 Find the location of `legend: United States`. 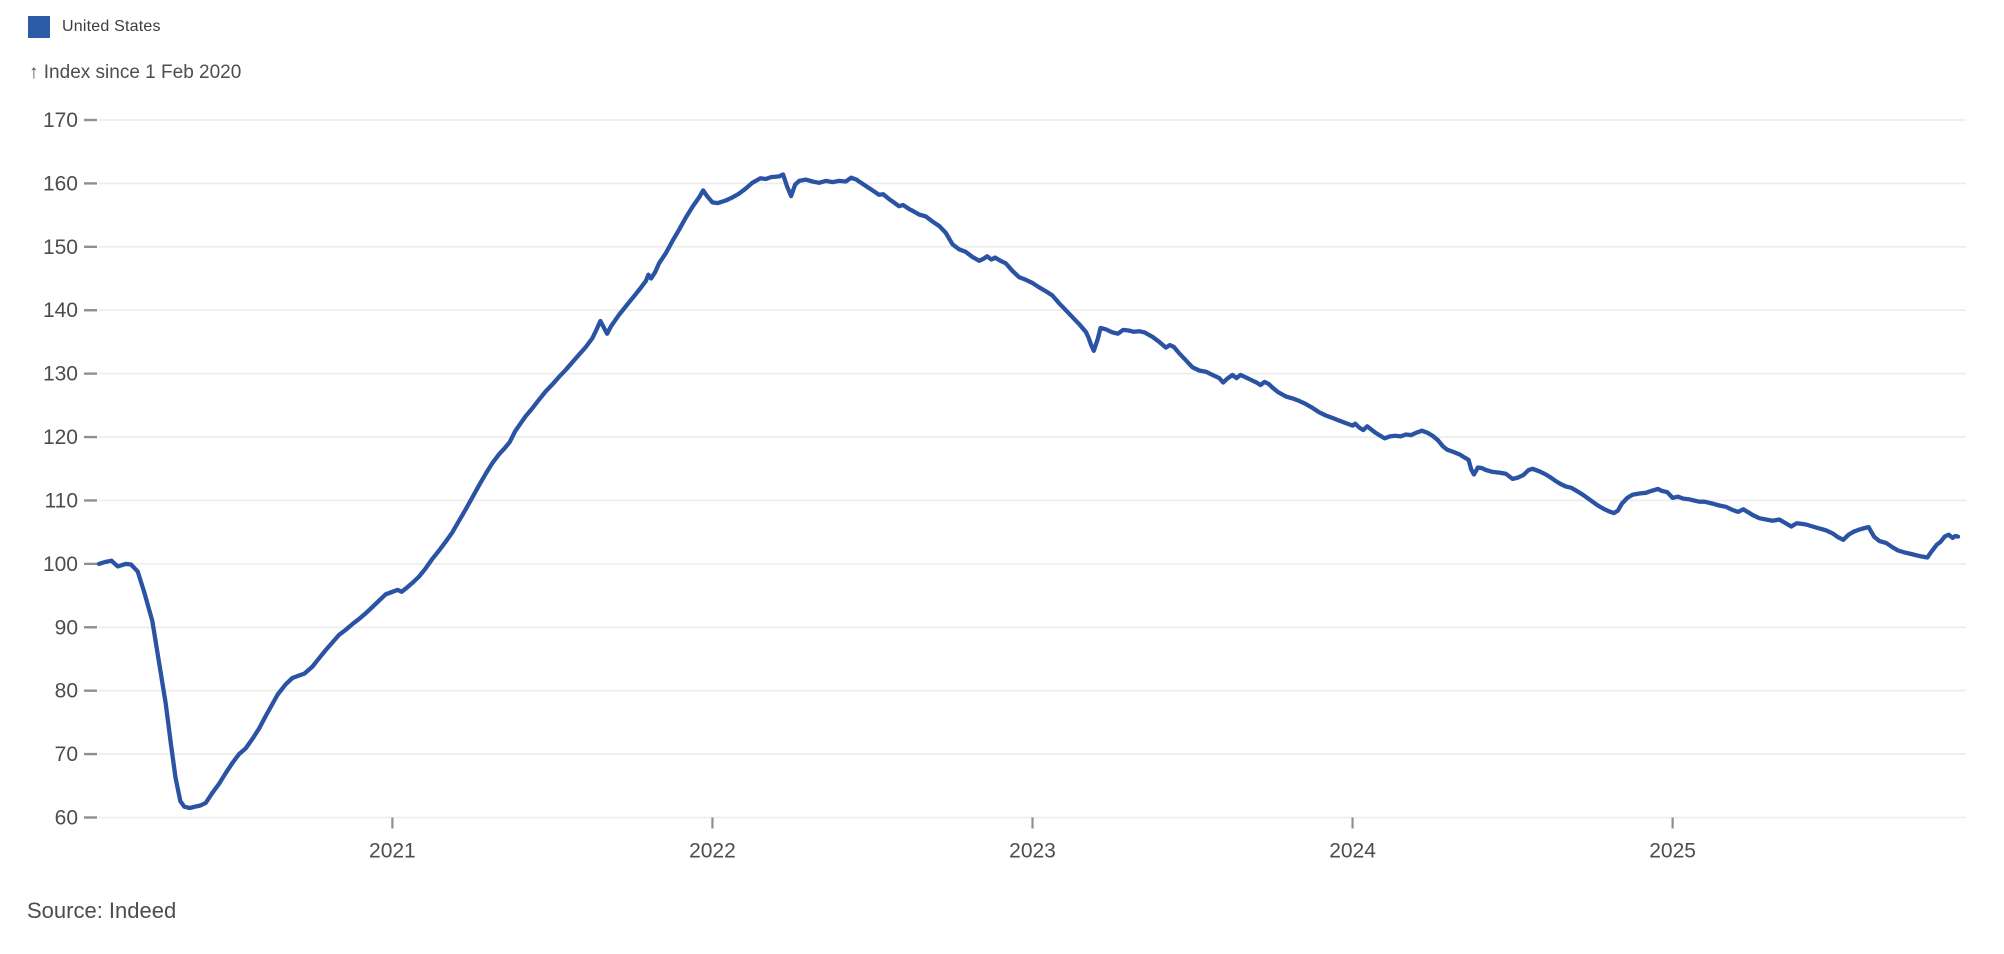

legend: United States is located at coordinates (94, 27).